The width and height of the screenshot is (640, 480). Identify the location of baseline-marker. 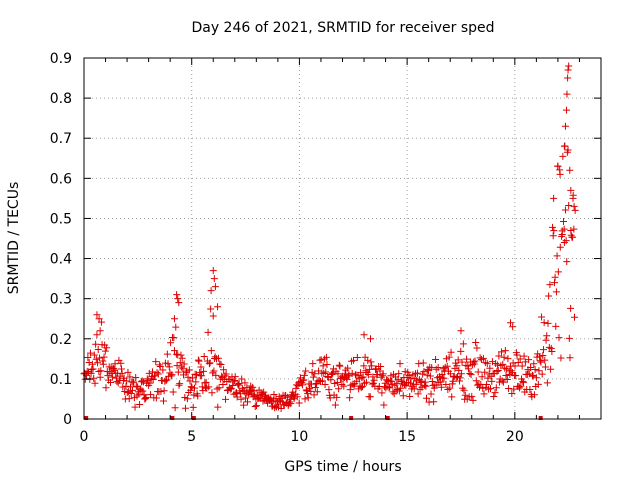
(387, 418).